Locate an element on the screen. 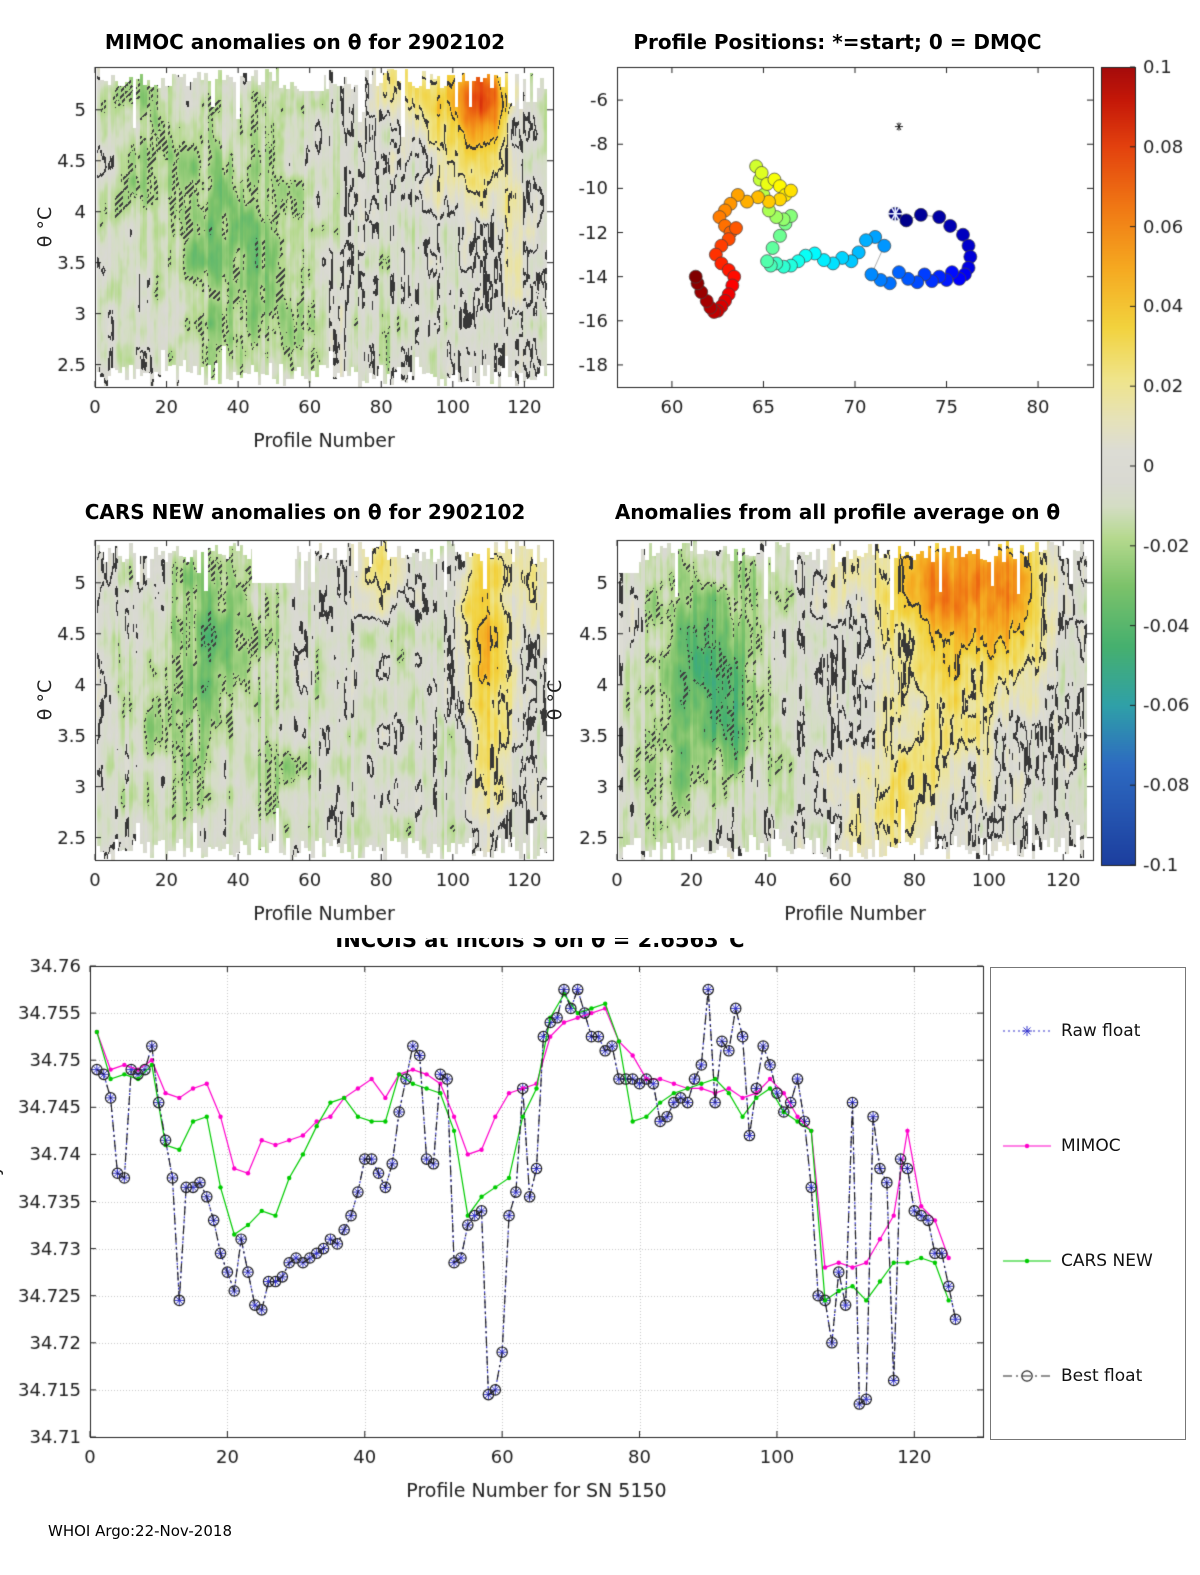 The width and height of the screenshot is (1200, 1575). positions-plot-title: Profile Positions: *=start; 0 = DMQC is located at coordinates (837, 42).